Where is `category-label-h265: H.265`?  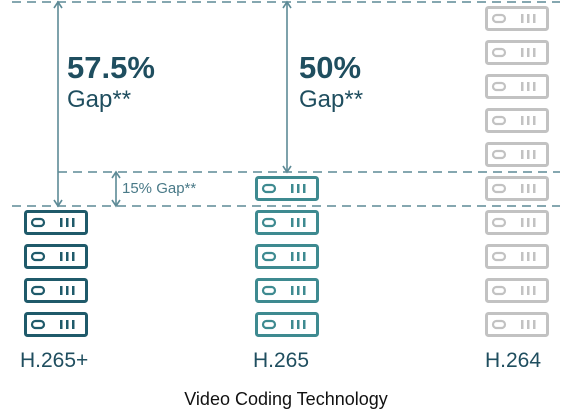
category-label-h265: H.265 is located at coordinates (281, 360).